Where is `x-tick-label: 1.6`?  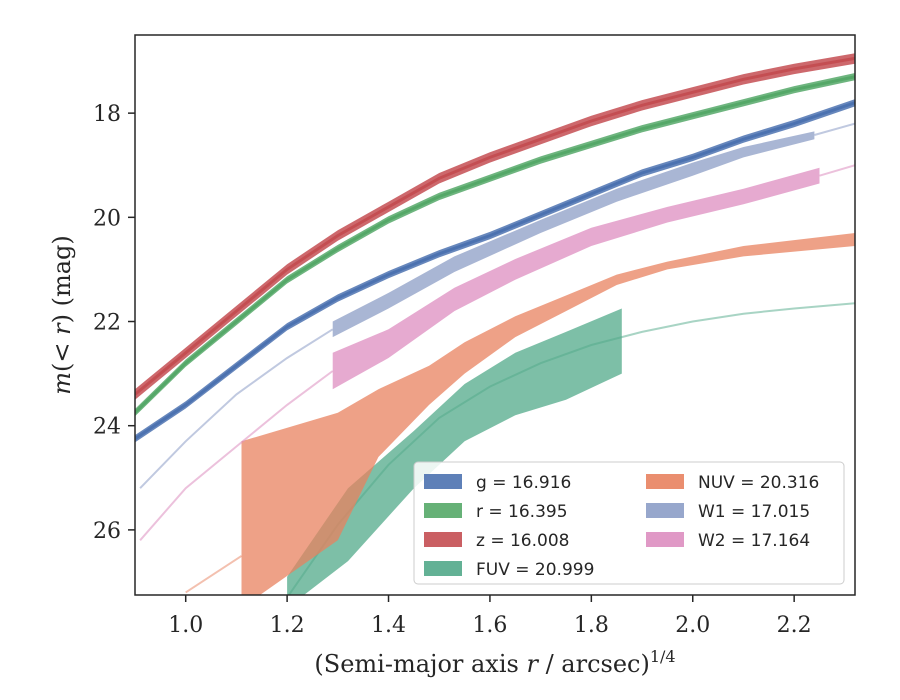 x-tick-label: 1.6 is located at coordinates (489, 625).